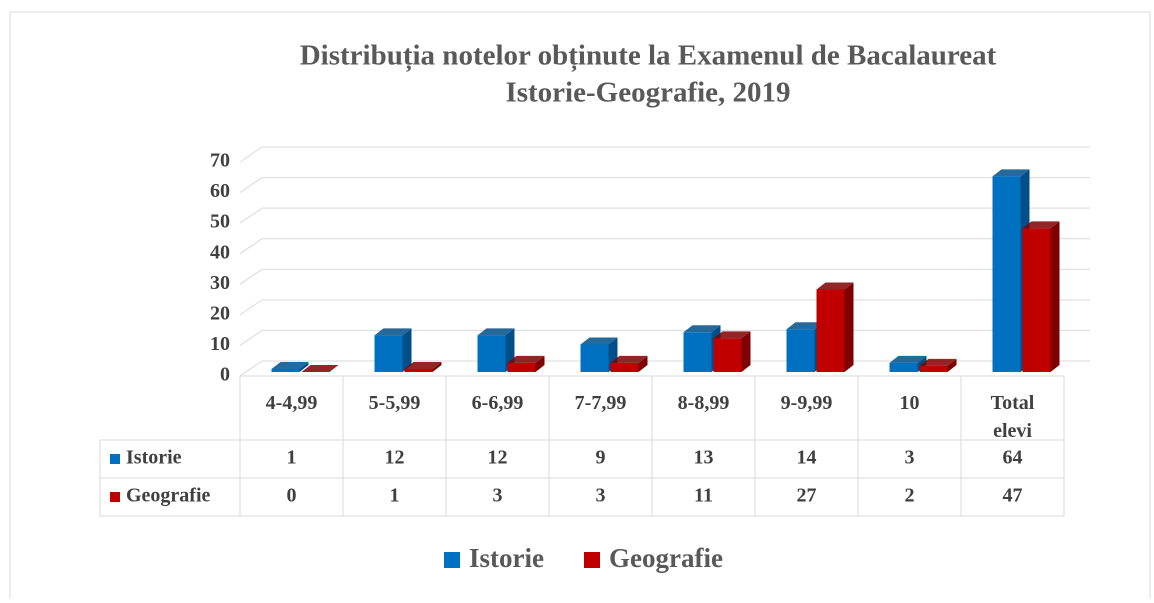 The width and height of the screenshot is (1154, 603). I want to click on table-cell: 47, so click(1013, 496).